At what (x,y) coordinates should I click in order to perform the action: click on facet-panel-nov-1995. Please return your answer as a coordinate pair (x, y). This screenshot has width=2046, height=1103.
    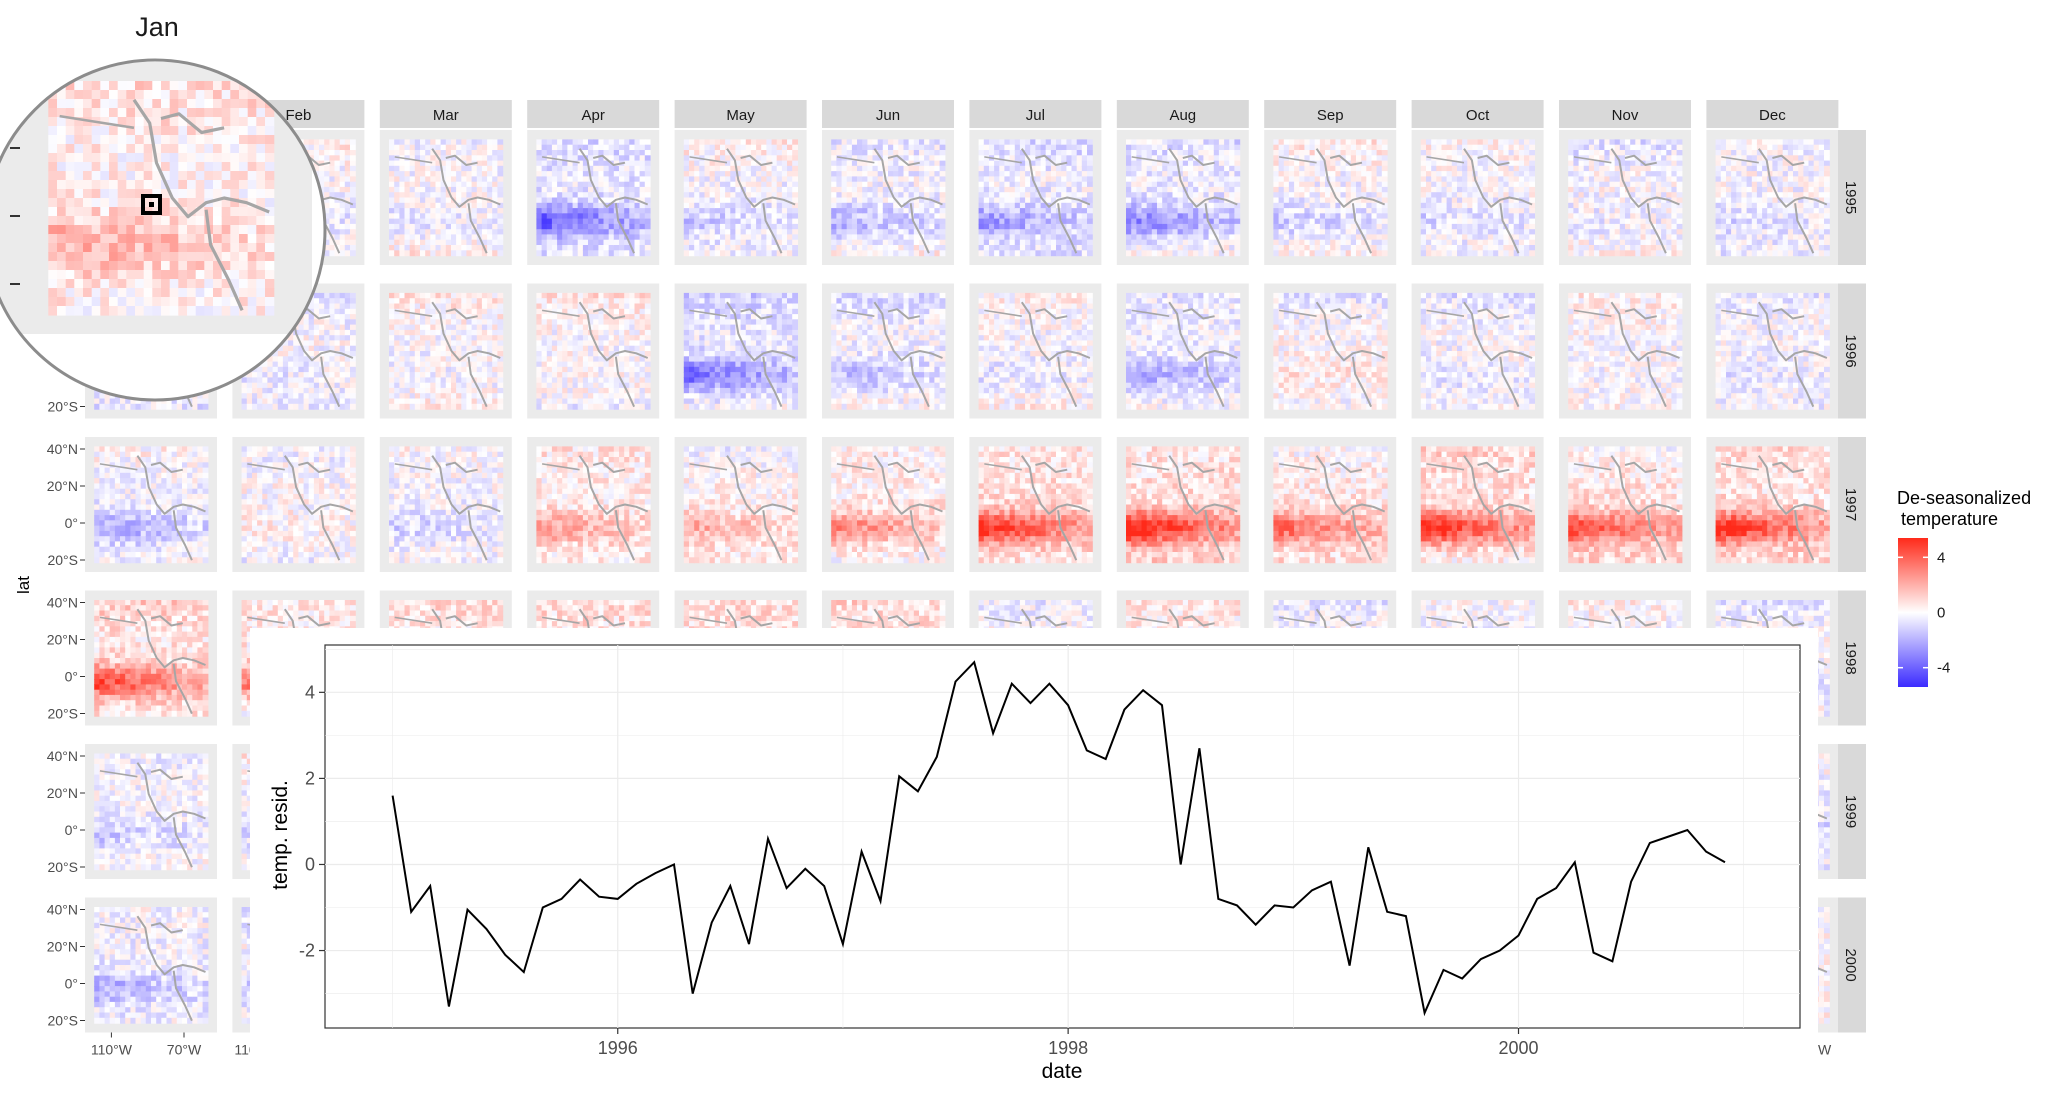
    Looking at the image, I should click on (1625, 197).